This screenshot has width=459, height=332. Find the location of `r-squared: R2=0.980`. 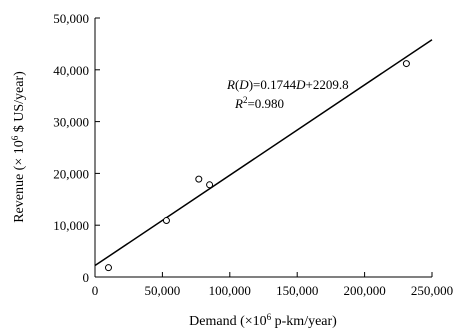

r-squared: R2=0.980 is located at coordinates (259, 103).